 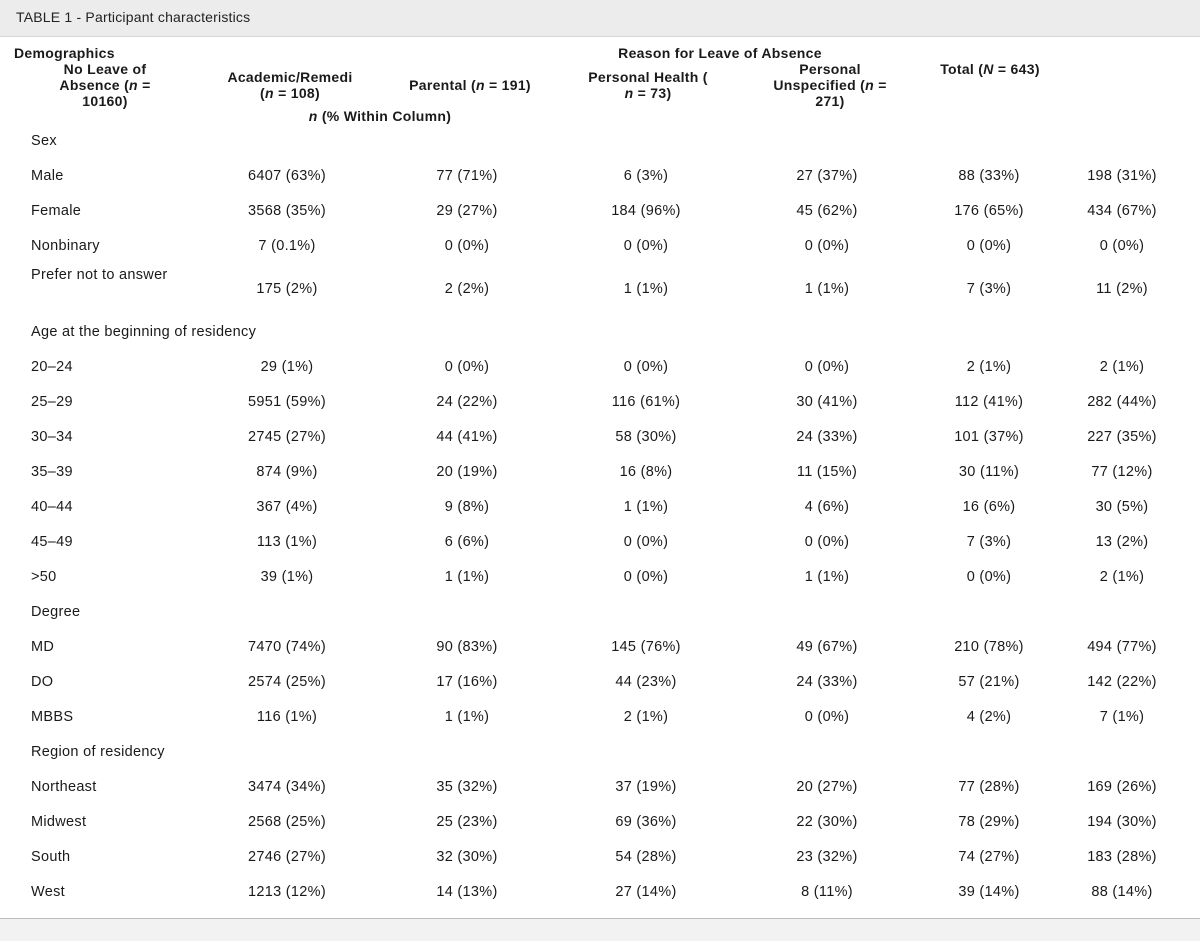 What do you see at coordinates (287, 822) in the screenshot?
I see `table-cell: 2568 (25%)` at bounding box center [287, 822].